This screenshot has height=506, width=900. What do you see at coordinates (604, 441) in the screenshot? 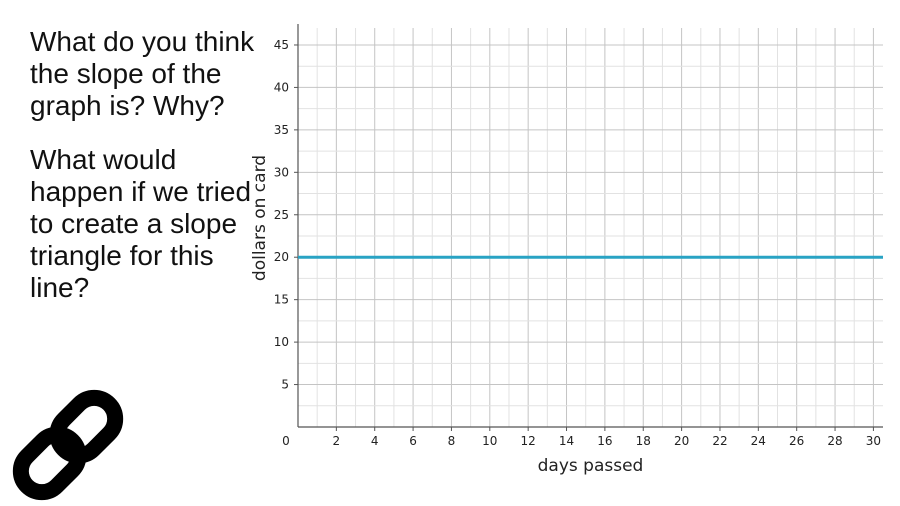
I see `x-tick-label: 16` at bounding box center [604, 441].